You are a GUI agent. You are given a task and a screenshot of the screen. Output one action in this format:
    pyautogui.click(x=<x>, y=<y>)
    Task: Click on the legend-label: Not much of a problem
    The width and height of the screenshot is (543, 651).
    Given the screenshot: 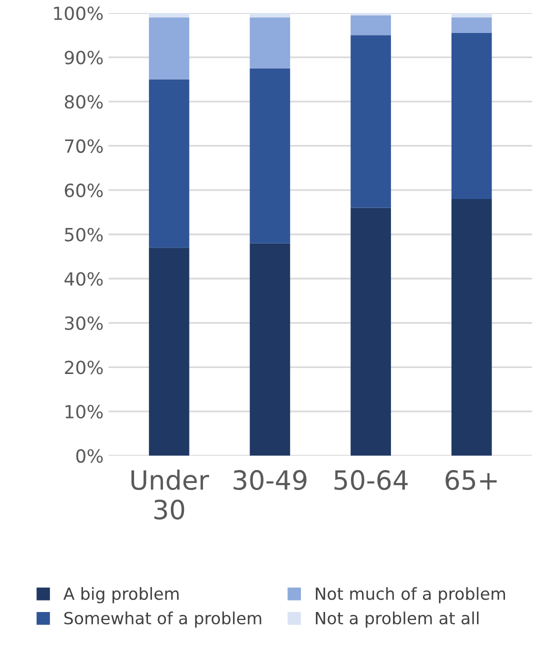 What is the action you would take?
    pyautogui.click(x=410, y=595)
    